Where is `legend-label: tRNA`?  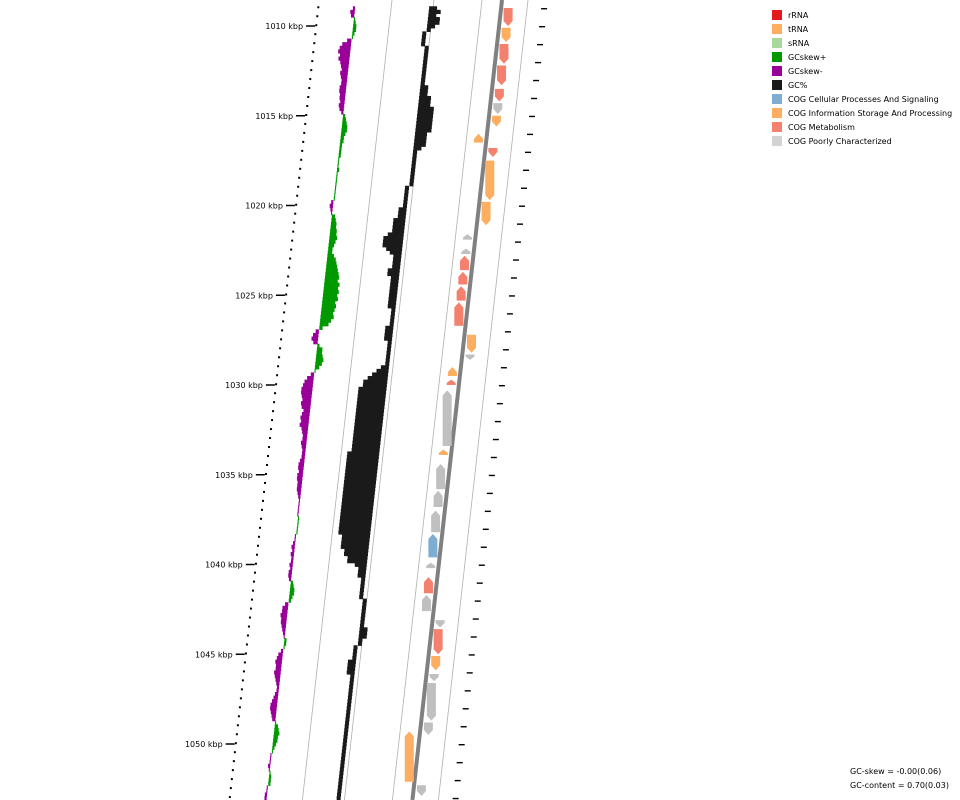
legend-label: tRNA is located at coordinates (798, 29).